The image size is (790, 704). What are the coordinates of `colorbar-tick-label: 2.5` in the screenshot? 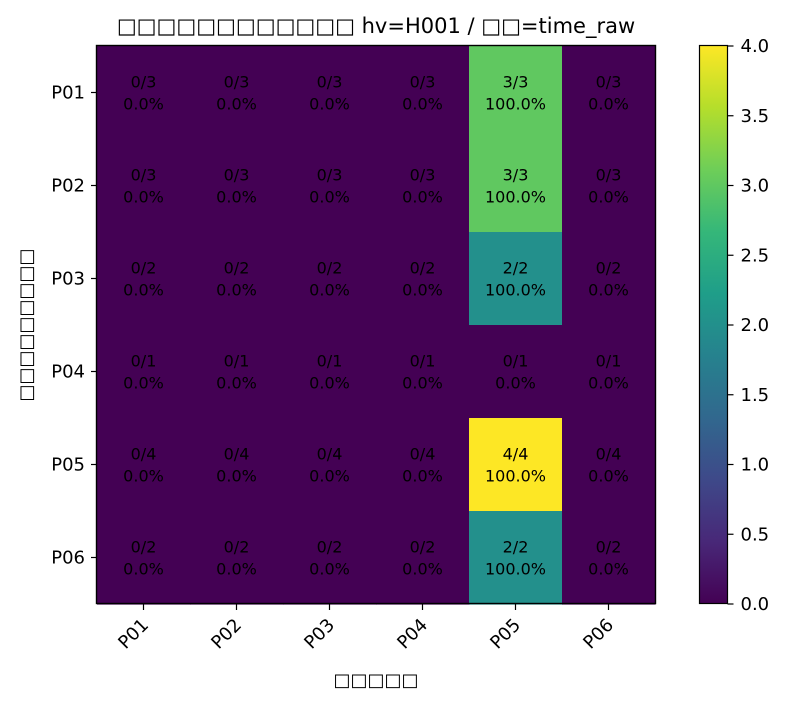 It's located at (755, 255).